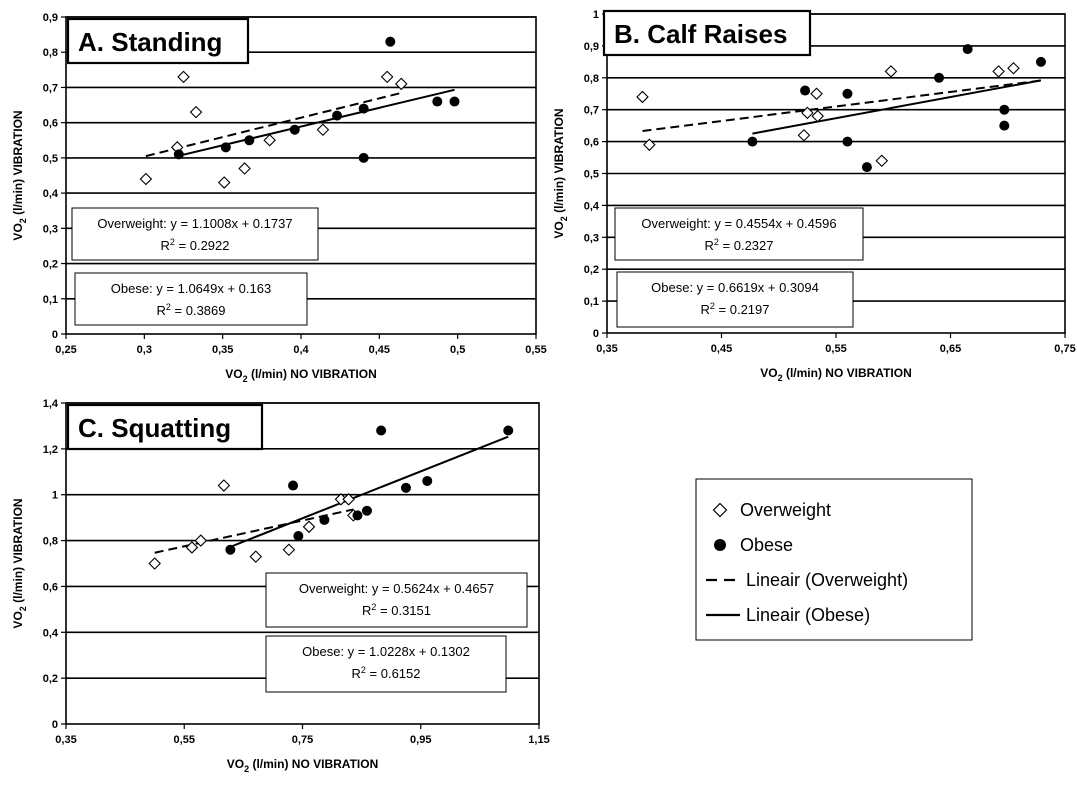 The image size is (1077, 788). What do you see at coordinates (1064, 349) in the screenshot?
I see `x-tick-label: 0,75` at bounding box center [1064, 349].